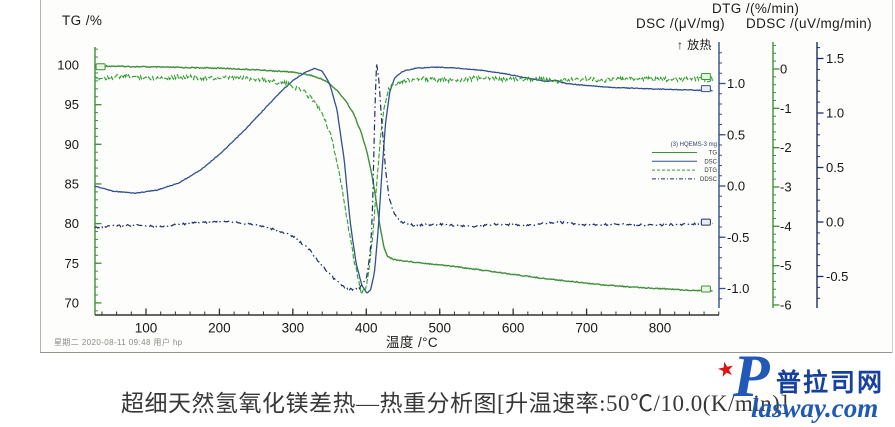 The image size is (895, 427). I want to click on scan-border-right, so click(892, 176).